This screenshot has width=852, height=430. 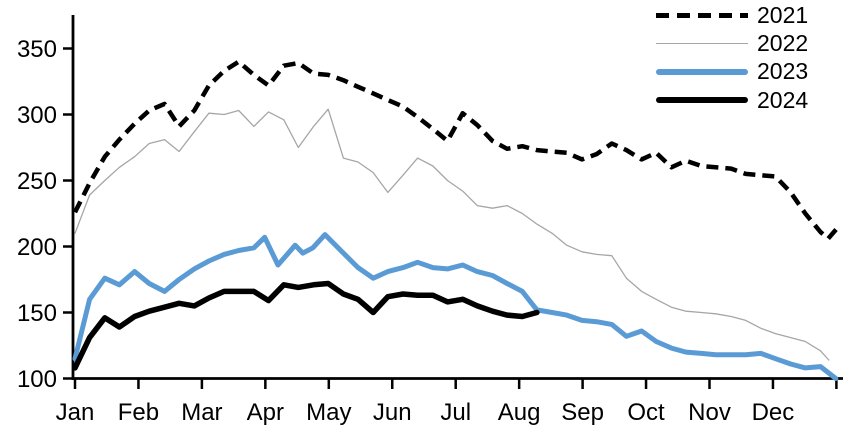 What do you see at coordinates (582, 412) in the screenshot?
I see `x-tick-label-sep: Sep` at bounding box center [582, 412].